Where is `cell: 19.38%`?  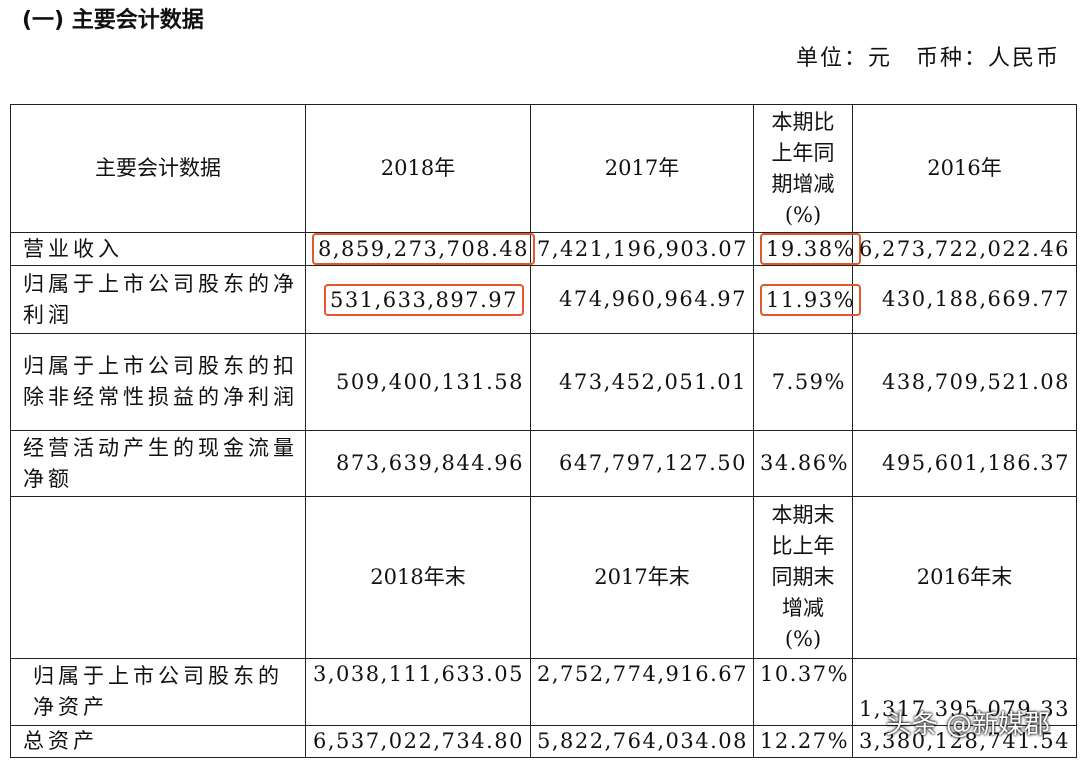
cell: 19.38% is located at coordinates (807, 249).